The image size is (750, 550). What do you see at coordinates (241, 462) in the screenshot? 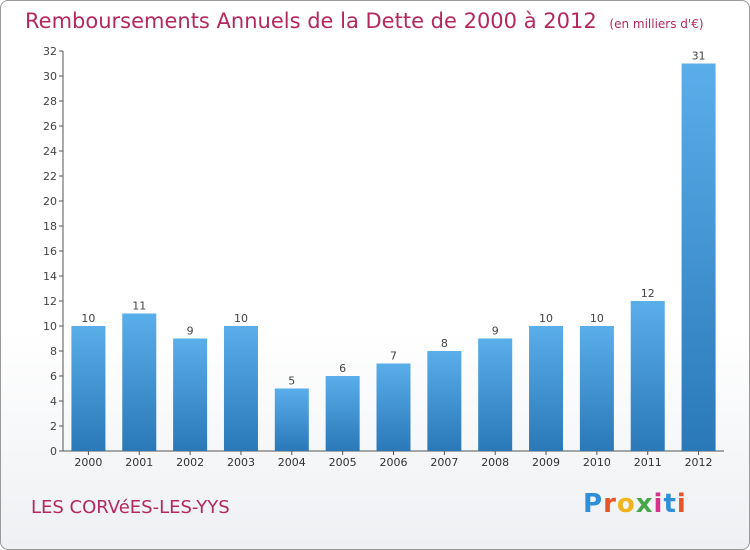
I see `x-tick-label: 2003` at bounding box center [241, 462].